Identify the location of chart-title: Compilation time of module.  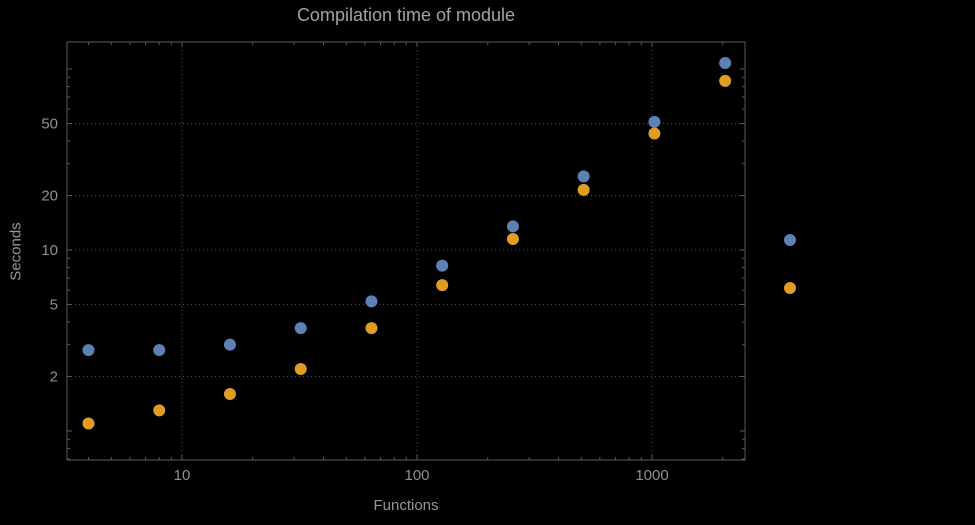
(406, 15).